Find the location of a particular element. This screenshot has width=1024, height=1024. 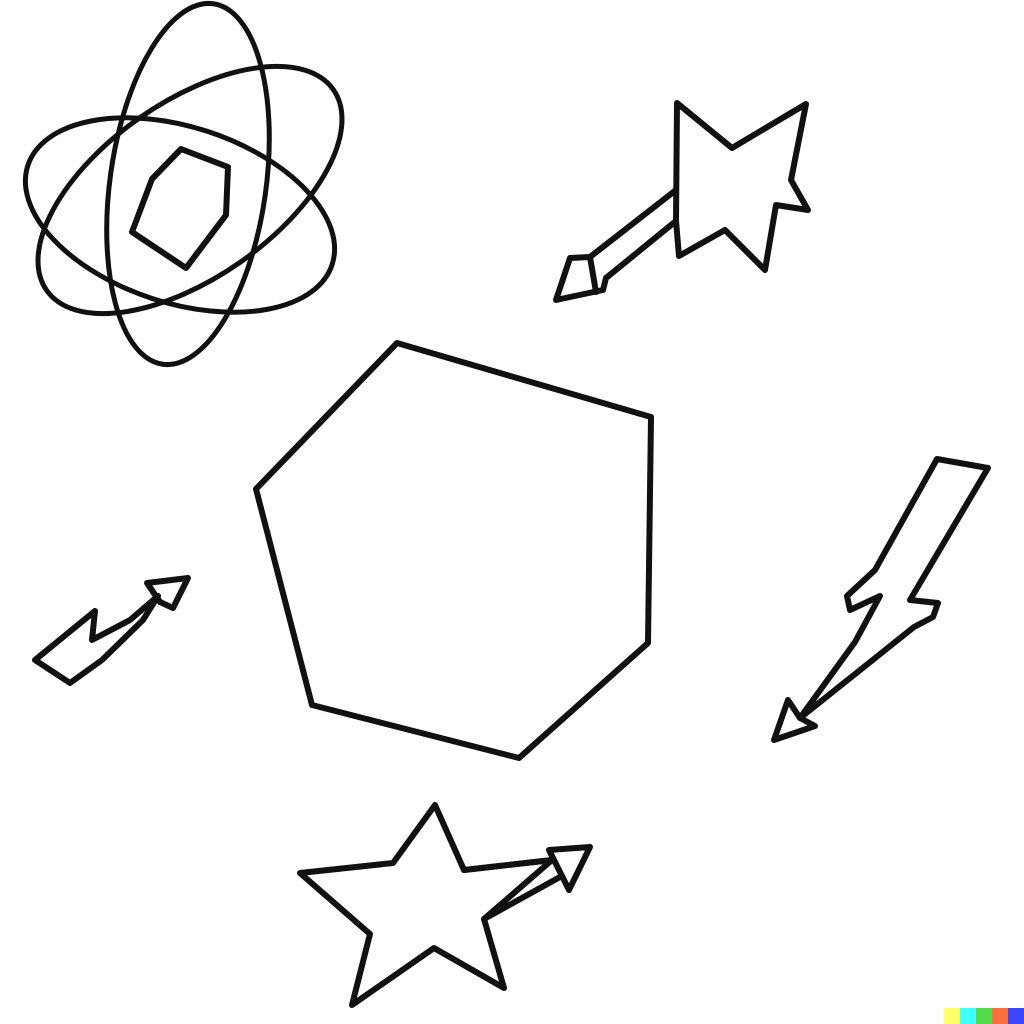

atom-orbit-vertical is located at coordinates (188, 184).